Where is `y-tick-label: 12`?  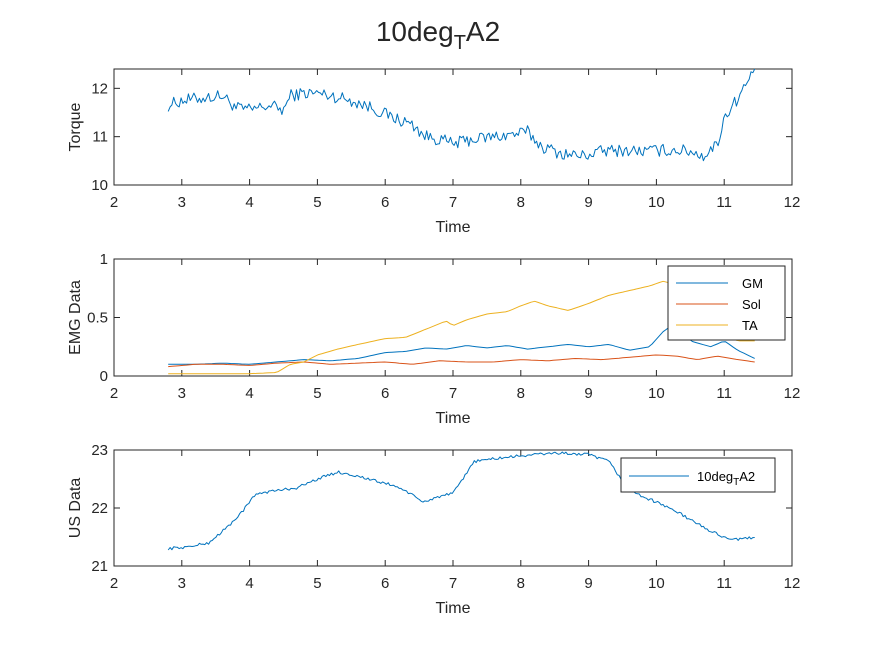 y-tick-label: 12 is located at coordinates (99, 88).